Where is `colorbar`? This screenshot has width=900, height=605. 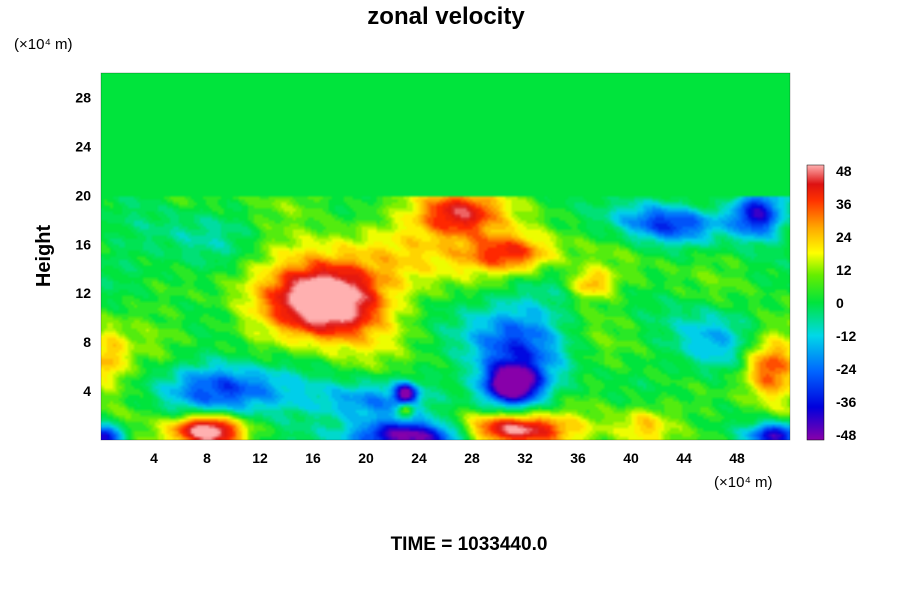
colorbar is located at coordinates (815, 302).